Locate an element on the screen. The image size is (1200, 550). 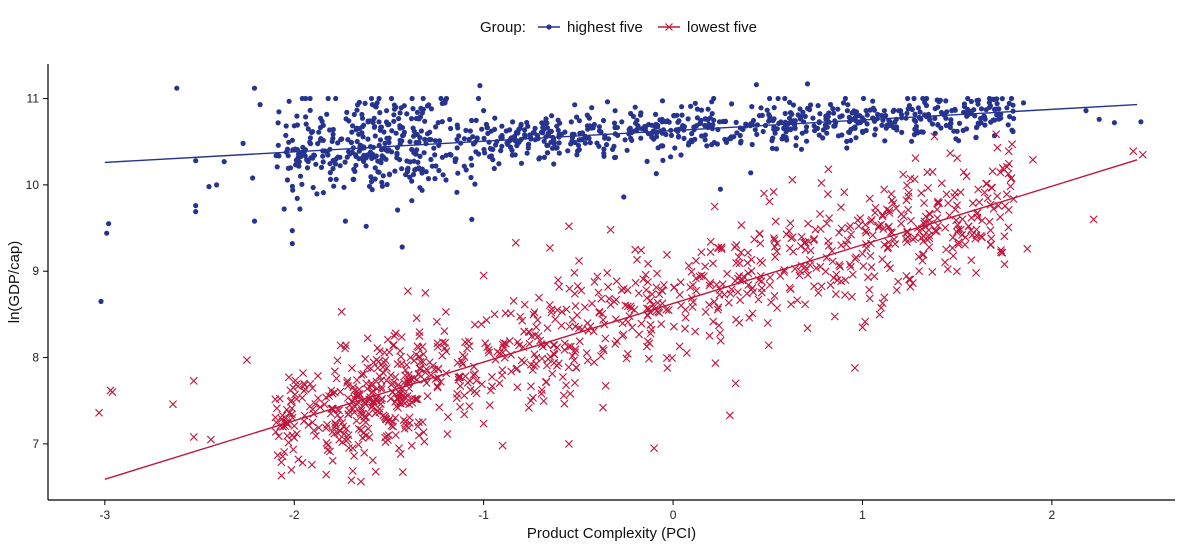
y-axis-ticks: 7 8 9 10 11 is located at coordinates (37, 271).